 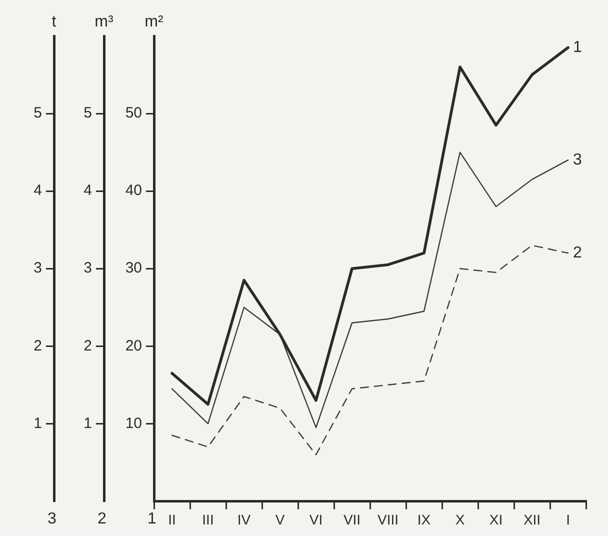 I want to click on text: 2, so click(x=102, y=519).